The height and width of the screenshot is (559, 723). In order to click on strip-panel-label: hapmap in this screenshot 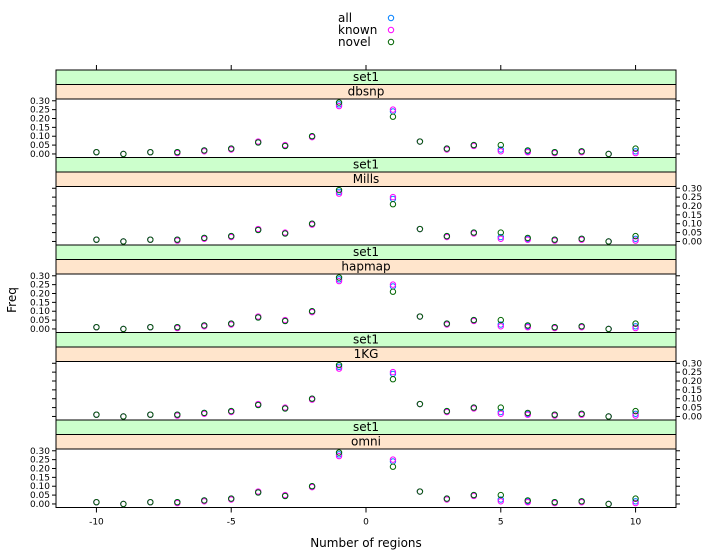, I will do `click(365, 267)`.